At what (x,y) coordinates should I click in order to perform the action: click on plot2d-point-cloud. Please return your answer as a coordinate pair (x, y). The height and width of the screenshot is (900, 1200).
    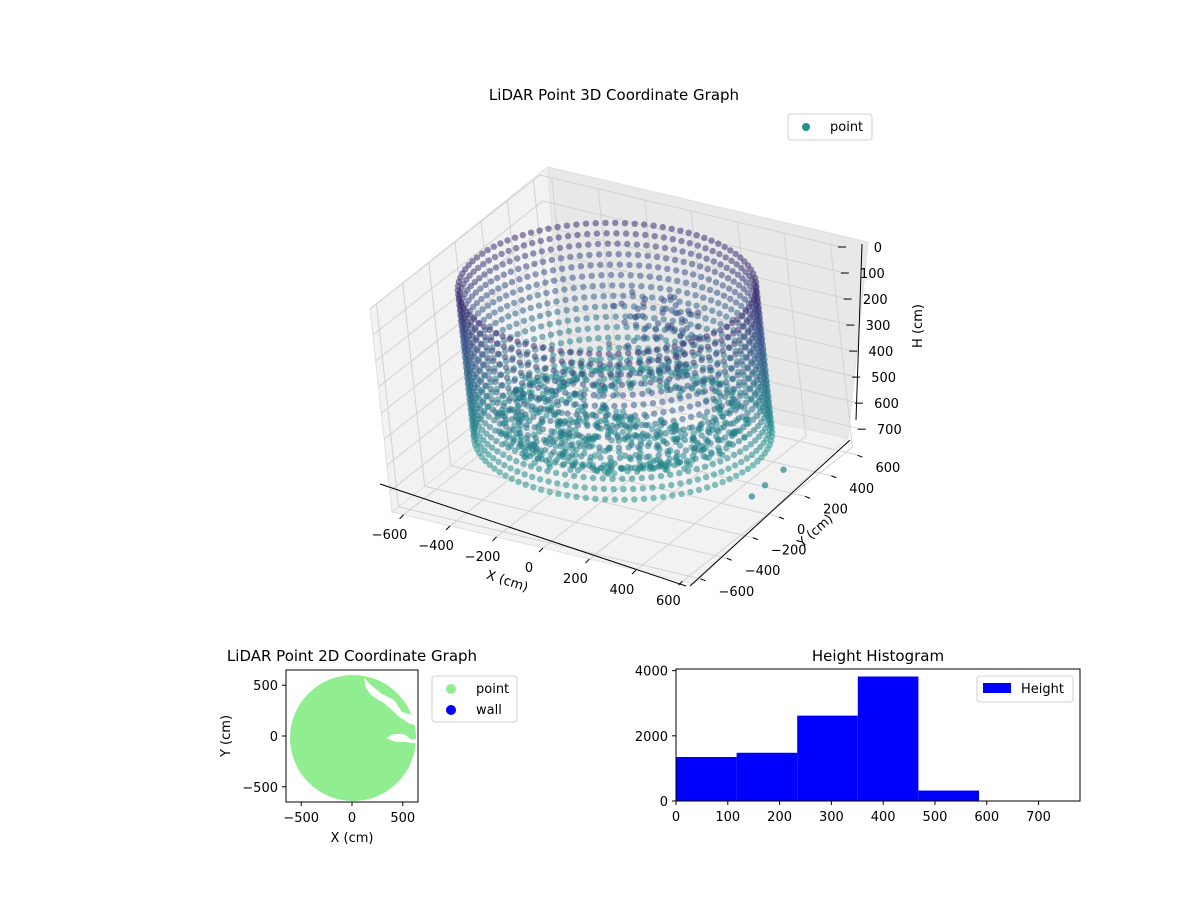
    Looking at the image, I should click on (353, 738).